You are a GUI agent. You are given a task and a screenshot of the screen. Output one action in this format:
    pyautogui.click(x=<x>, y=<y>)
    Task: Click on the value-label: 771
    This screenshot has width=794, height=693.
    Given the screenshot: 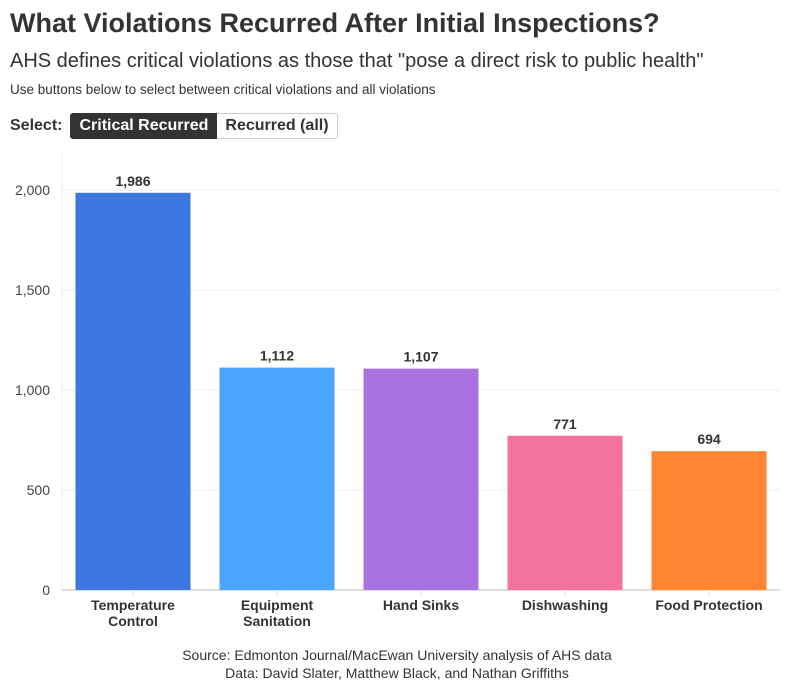 What is the action you would take?
    pyautogui.click(x=565, y=424)
    